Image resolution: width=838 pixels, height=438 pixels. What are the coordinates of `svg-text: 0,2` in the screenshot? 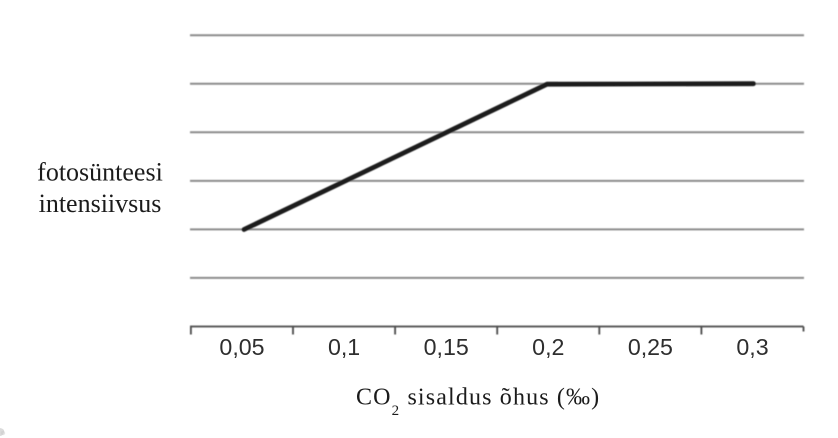 It's located at (548, 347).